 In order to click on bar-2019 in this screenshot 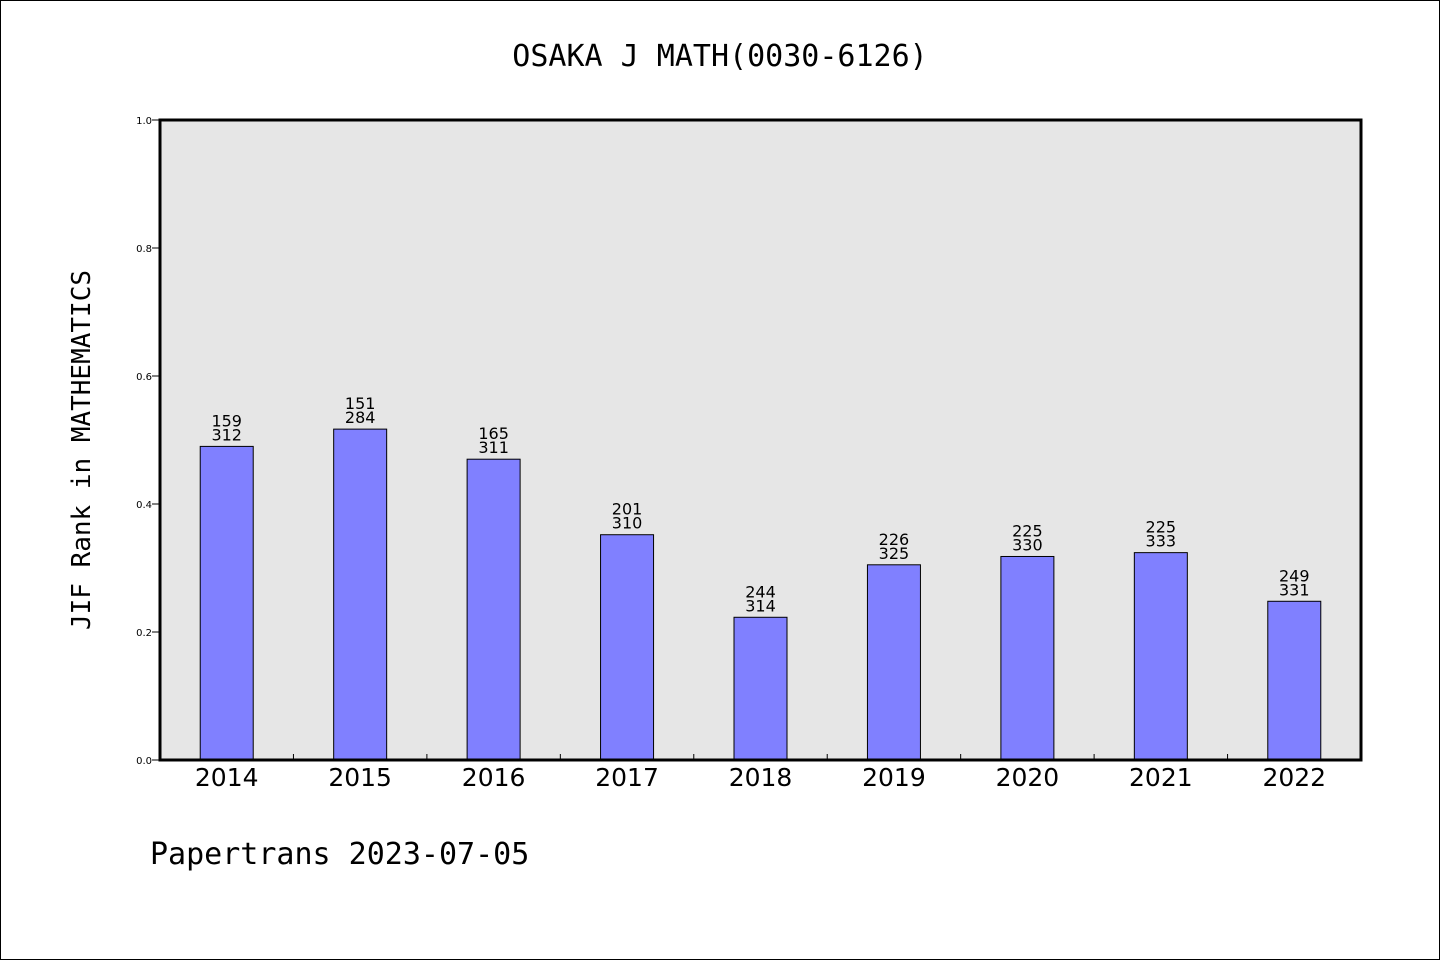, I will do `click(893, 662)`.